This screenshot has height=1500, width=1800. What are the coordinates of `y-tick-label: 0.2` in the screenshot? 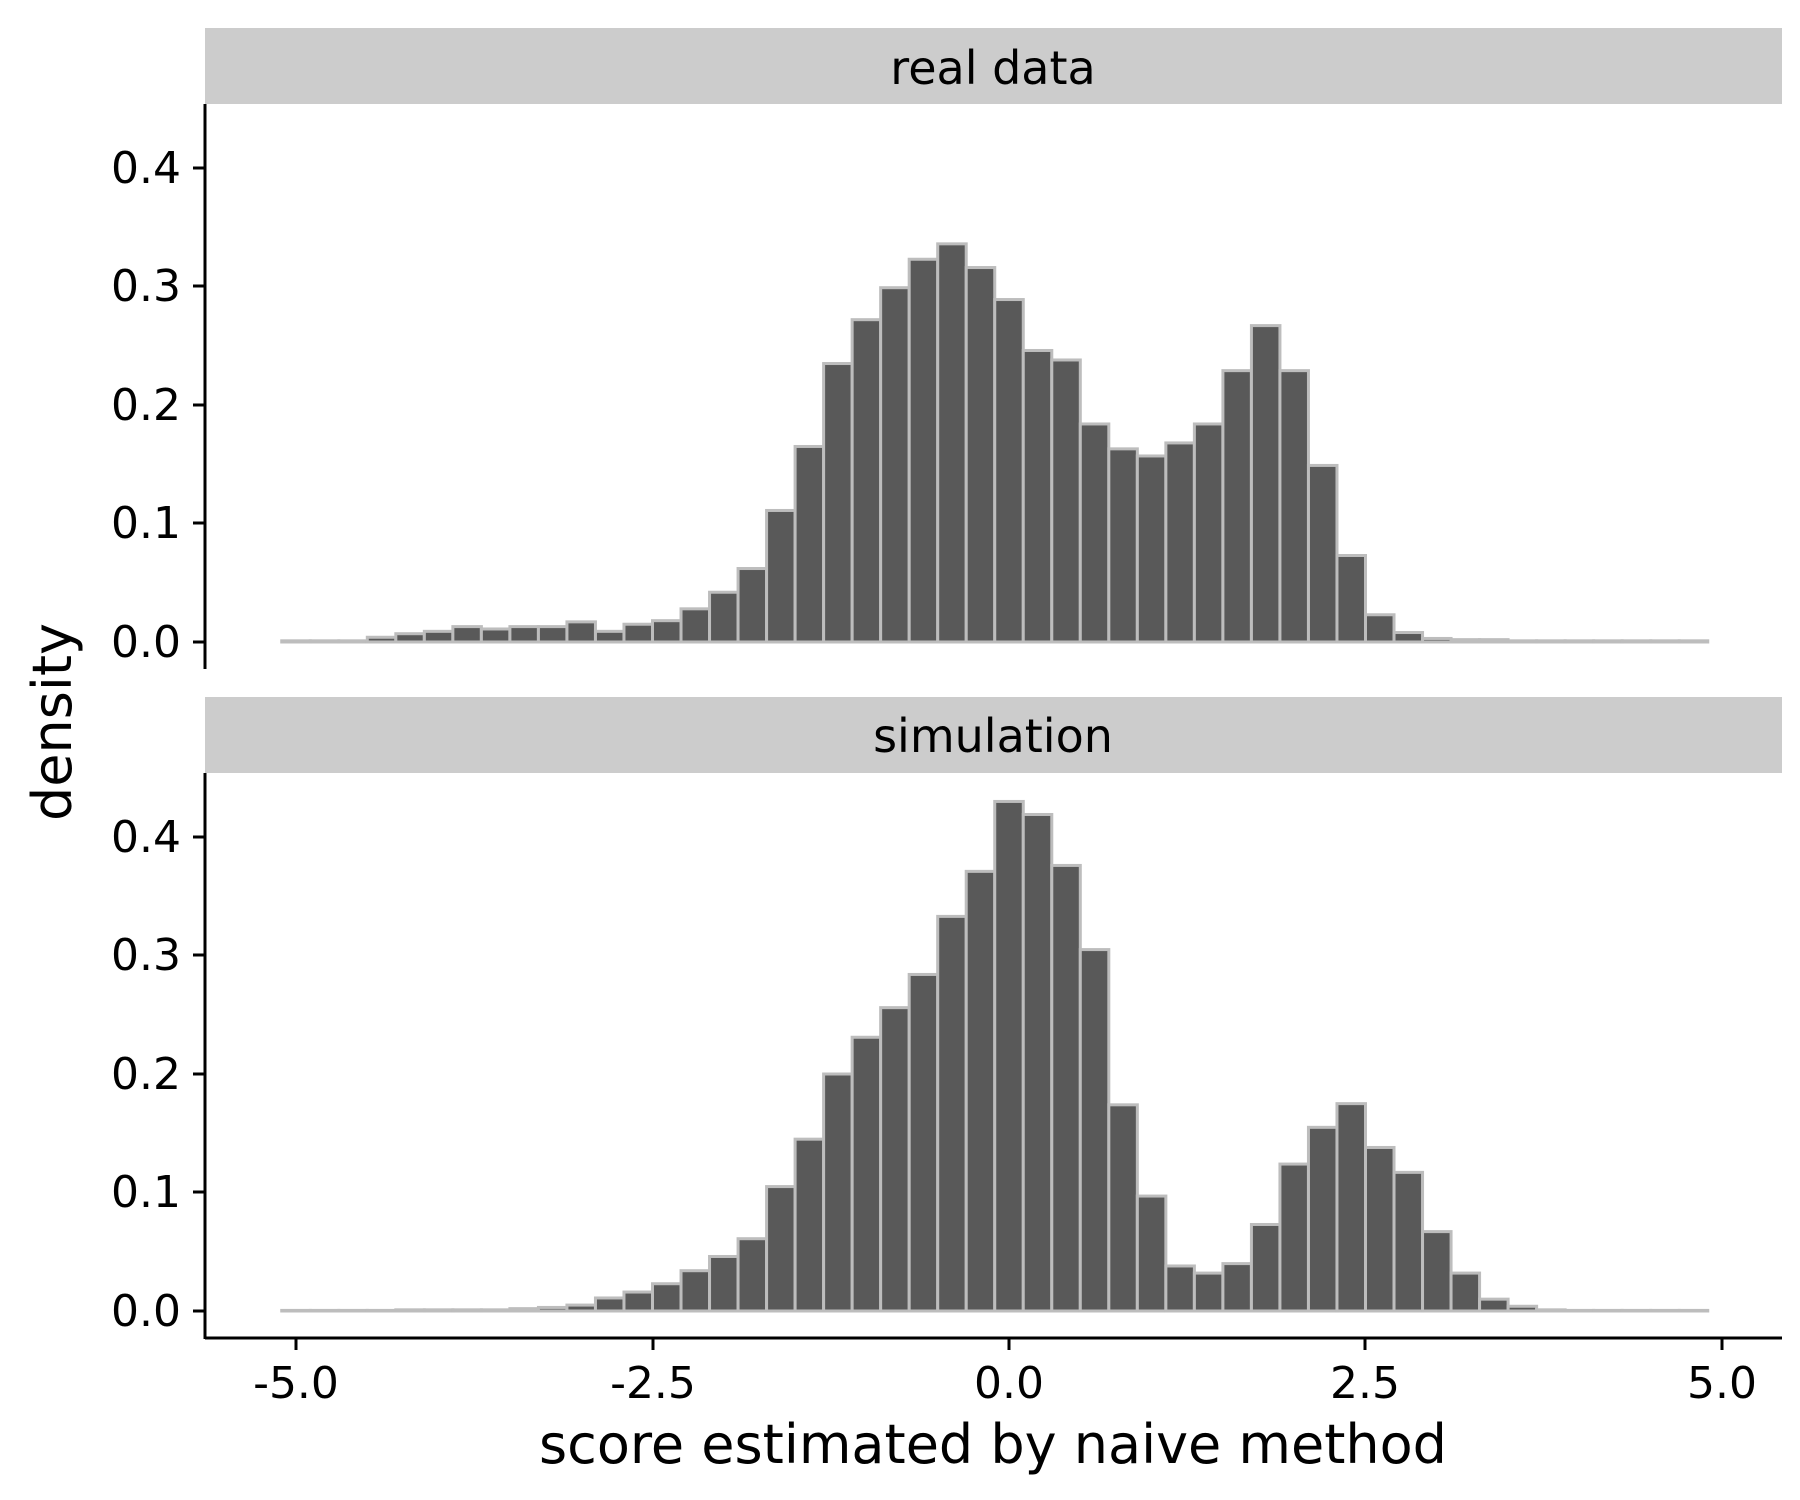 It's located at (146, 405).